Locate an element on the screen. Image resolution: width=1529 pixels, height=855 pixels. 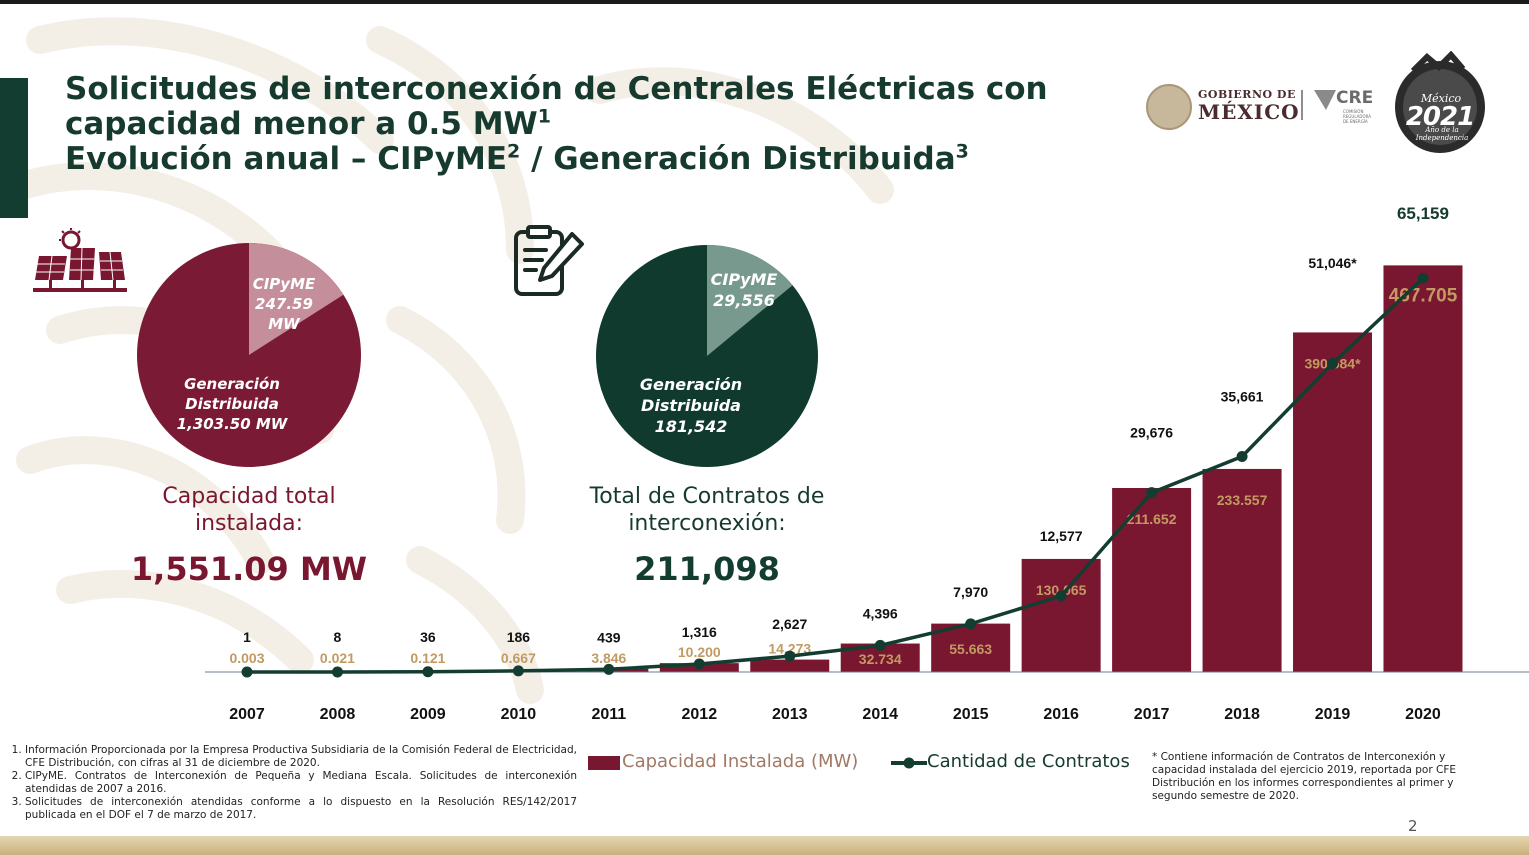
bar-value-label-2015: 55.663 is located at coordinates (970, 649).